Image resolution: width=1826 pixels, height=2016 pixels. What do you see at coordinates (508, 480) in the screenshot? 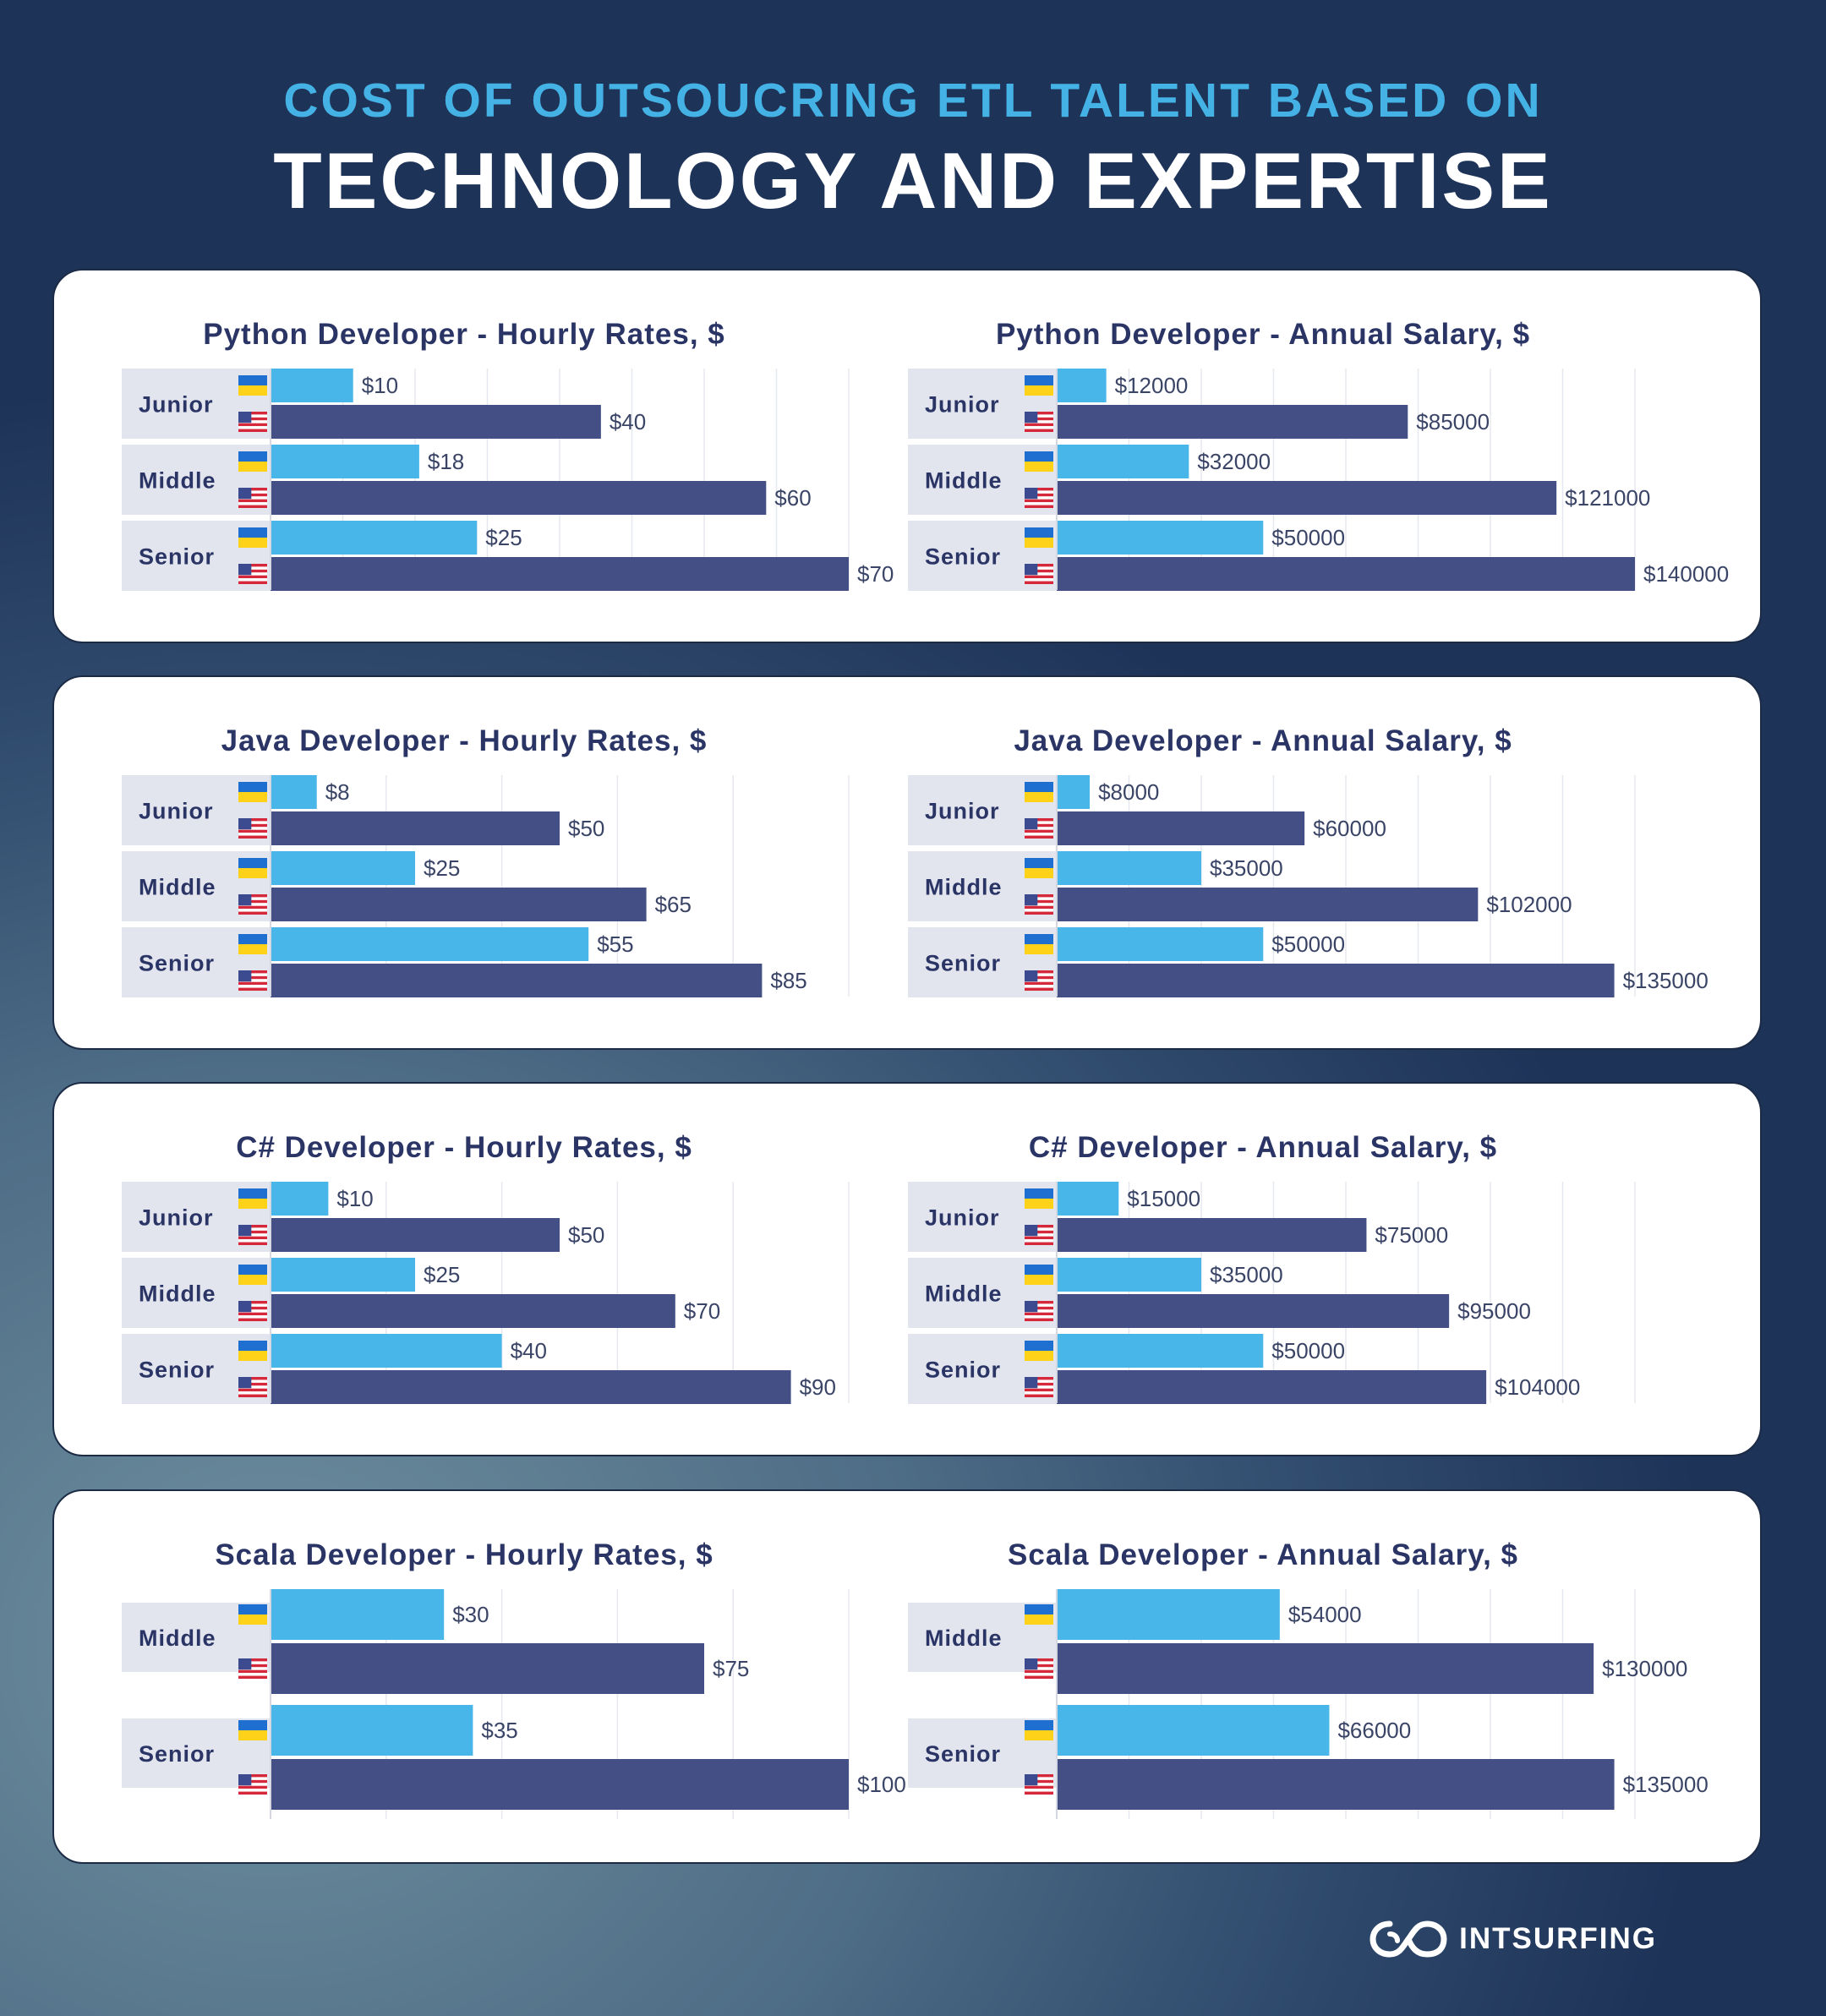
I see `chart-python-hourly: Junior $10 $40 Middle $18 $60 Senior $25 $70` at bounding box center [508, 480].